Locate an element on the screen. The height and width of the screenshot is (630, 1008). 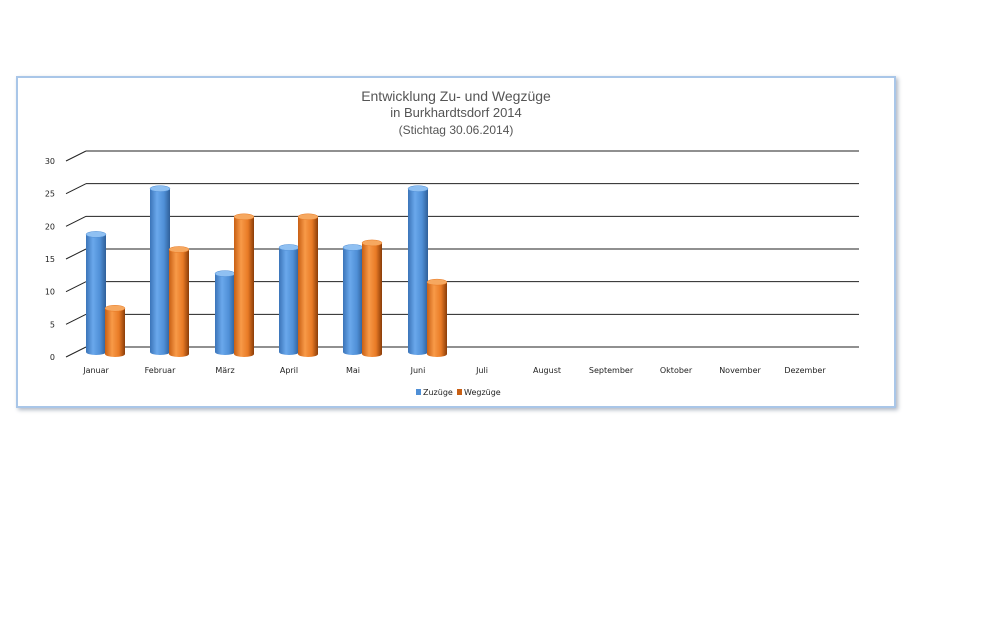
y-tick-label: 15 is located at coordinates (50, 259).